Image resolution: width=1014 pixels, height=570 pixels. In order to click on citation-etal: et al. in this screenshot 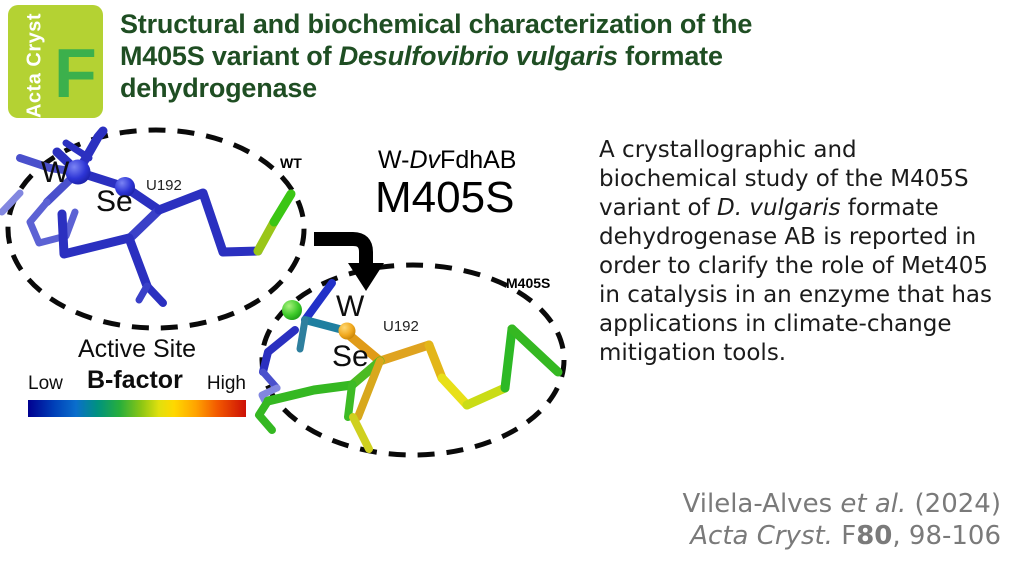, I will do `click(873, 504)`.